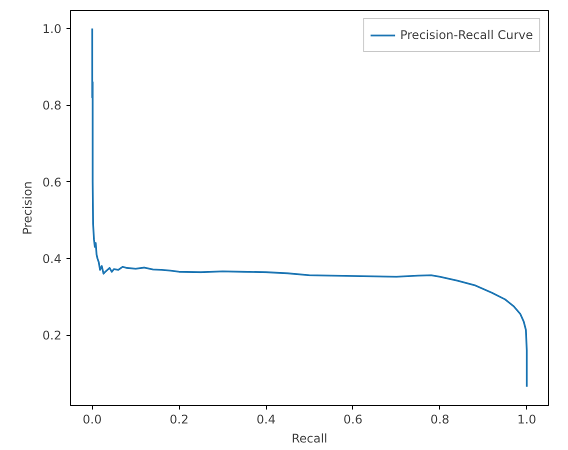 The width and height of the screenshot is (568, 450). I want to click on y-tick-label: 0.8, so click(52, 105).